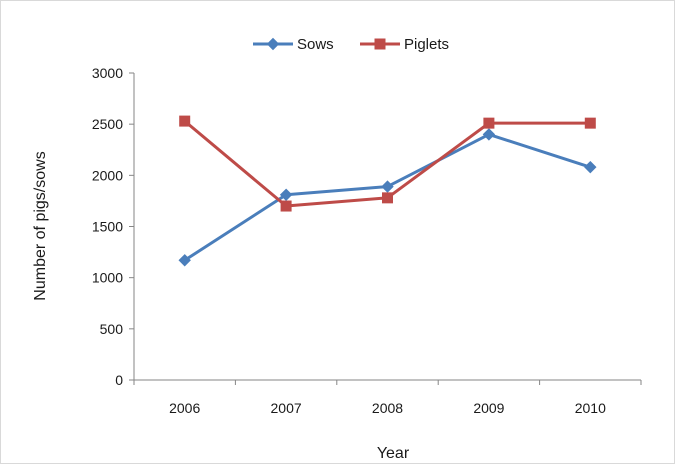 The height and width of the screenshot is (465, 675). Describe the element at coordinates (351, 44) in the screenshot. I see `legend: Sows Piglets` at that location.